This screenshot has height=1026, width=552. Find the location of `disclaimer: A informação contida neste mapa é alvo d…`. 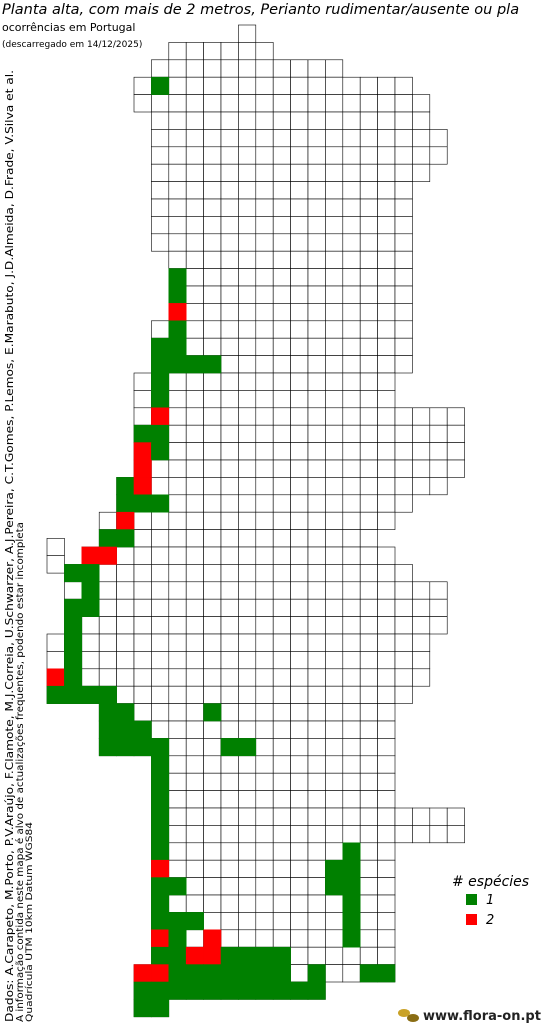

disclaimer: A informação contida neste mapa é alvo d… is located at coordinates (20, 772).